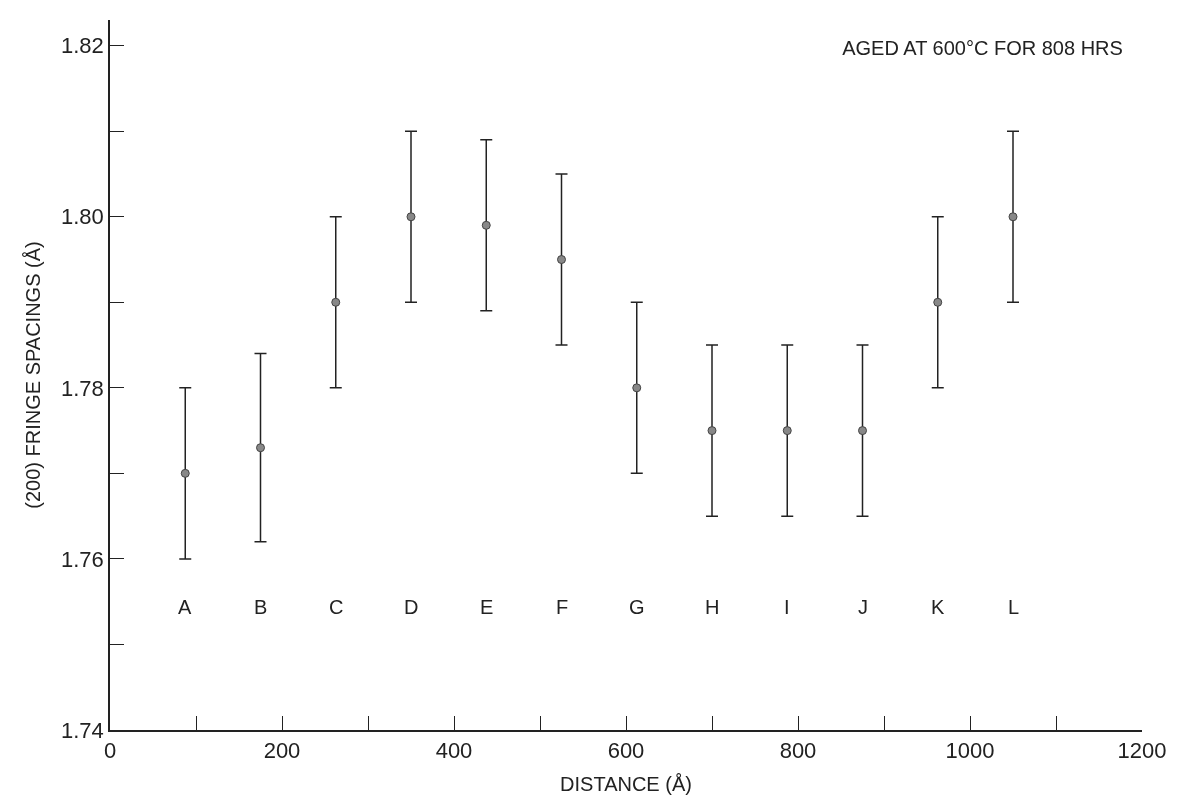  I want to click on annotation: I, so click(787, 607).